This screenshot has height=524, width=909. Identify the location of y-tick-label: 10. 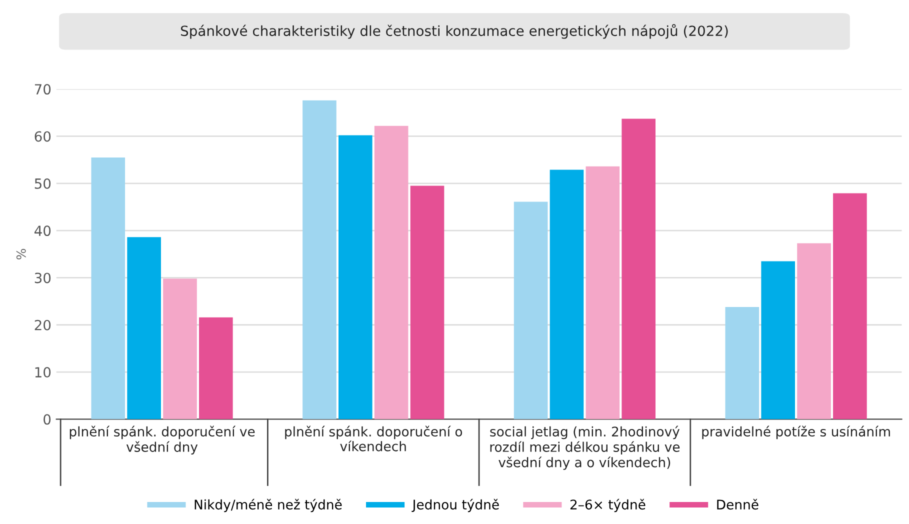
(43, 372).